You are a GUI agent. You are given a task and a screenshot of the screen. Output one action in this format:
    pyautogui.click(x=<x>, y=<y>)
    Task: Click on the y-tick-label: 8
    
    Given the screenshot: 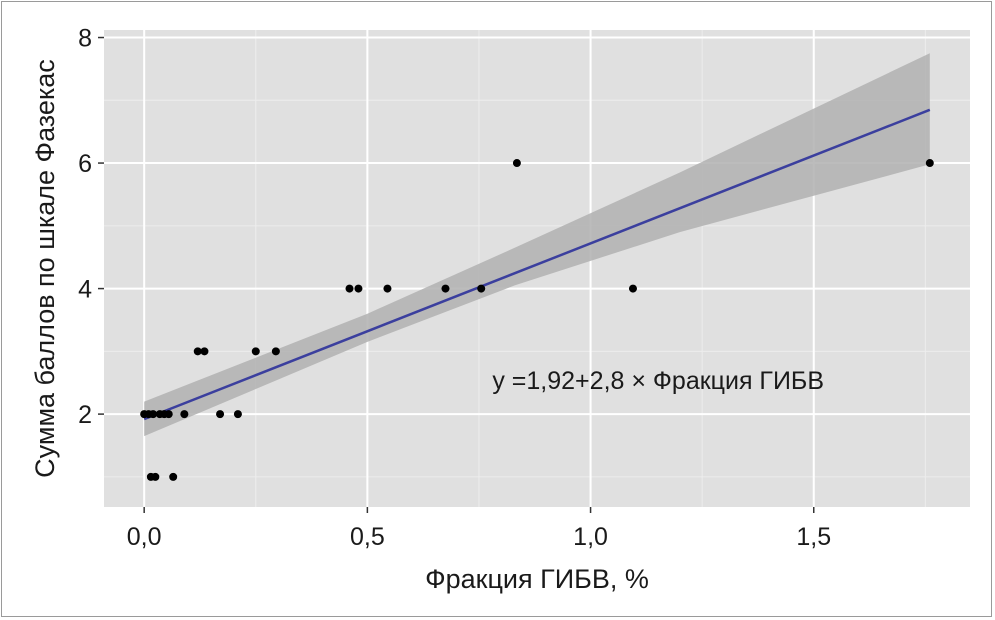 What is the action you would take?
    pyautogui.click(x=85, y=39)
    